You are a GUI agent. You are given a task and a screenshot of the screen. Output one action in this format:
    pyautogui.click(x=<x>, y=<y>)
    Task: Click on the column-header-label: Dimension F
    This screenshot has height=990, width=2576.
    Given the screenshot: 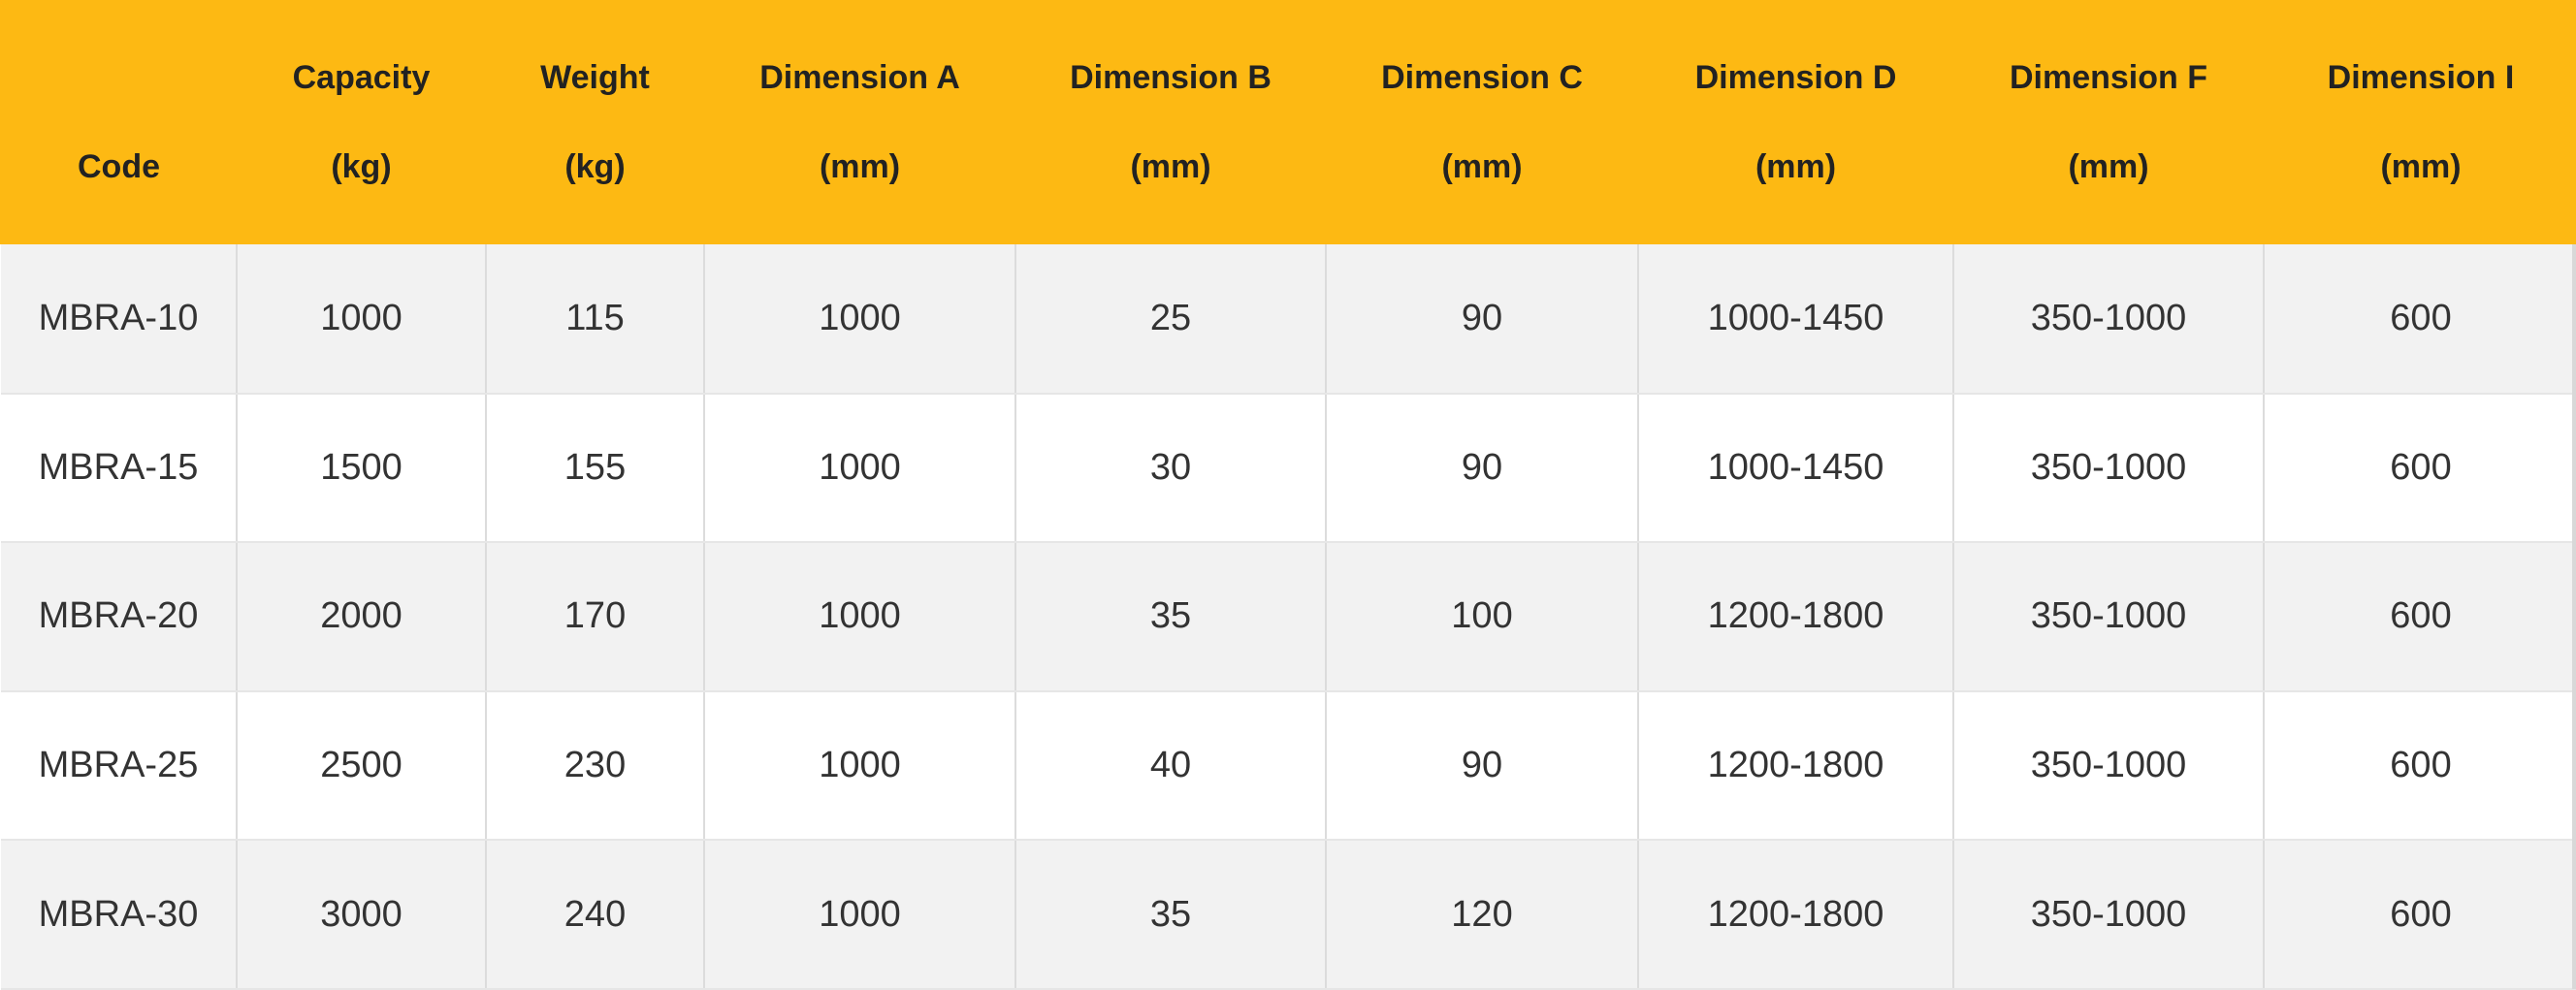 What is the action you would take?
    pyautogui.click(x=2108, y=77)
    